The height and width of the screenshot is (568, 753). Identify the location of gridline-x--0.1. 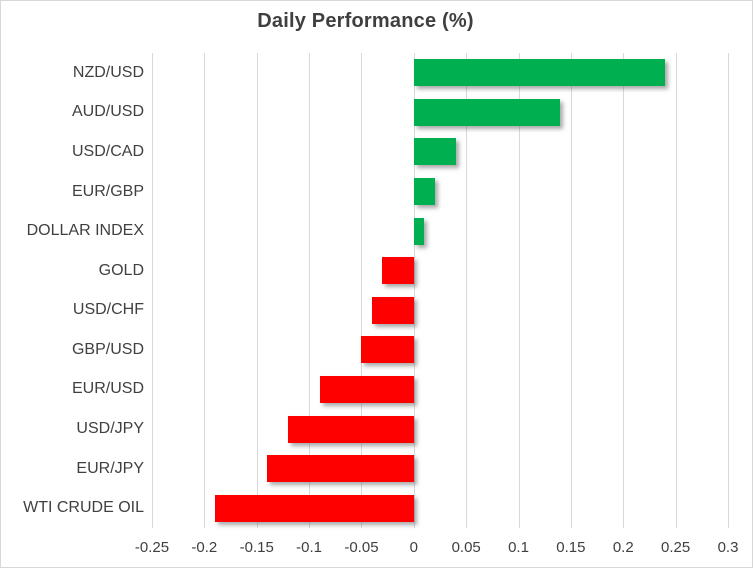
(310, 290).